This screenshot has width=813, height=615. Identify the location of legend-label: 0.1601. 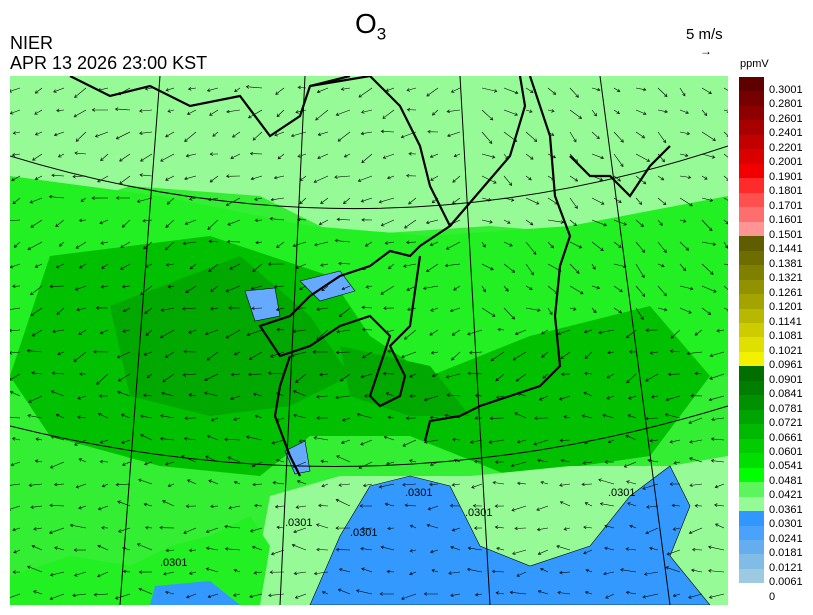
(786, 220).